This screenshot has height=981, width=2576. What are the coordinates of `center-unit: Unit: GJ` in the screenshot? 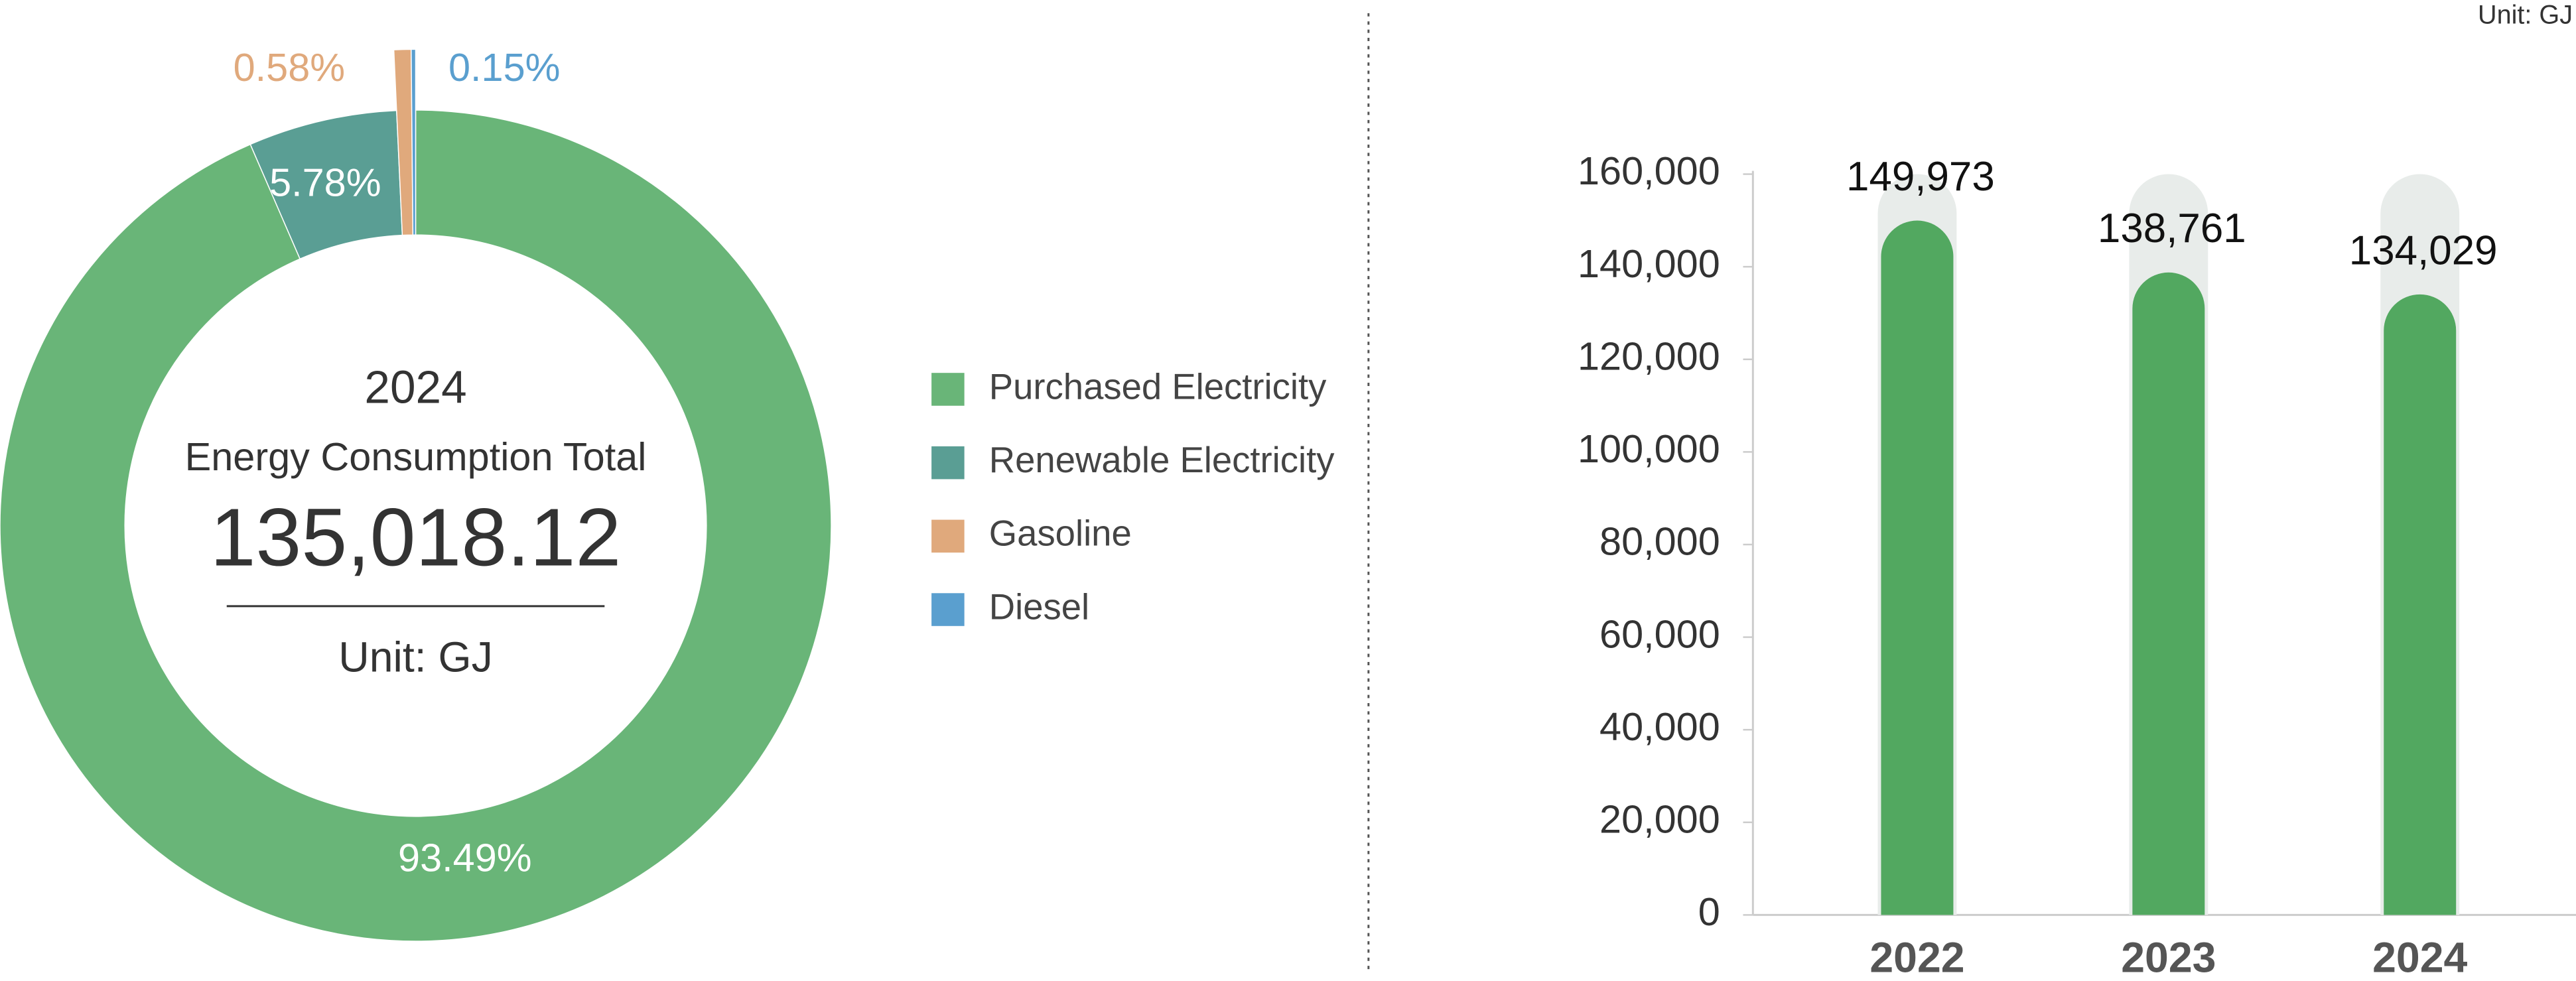 It's located at (415, 657).